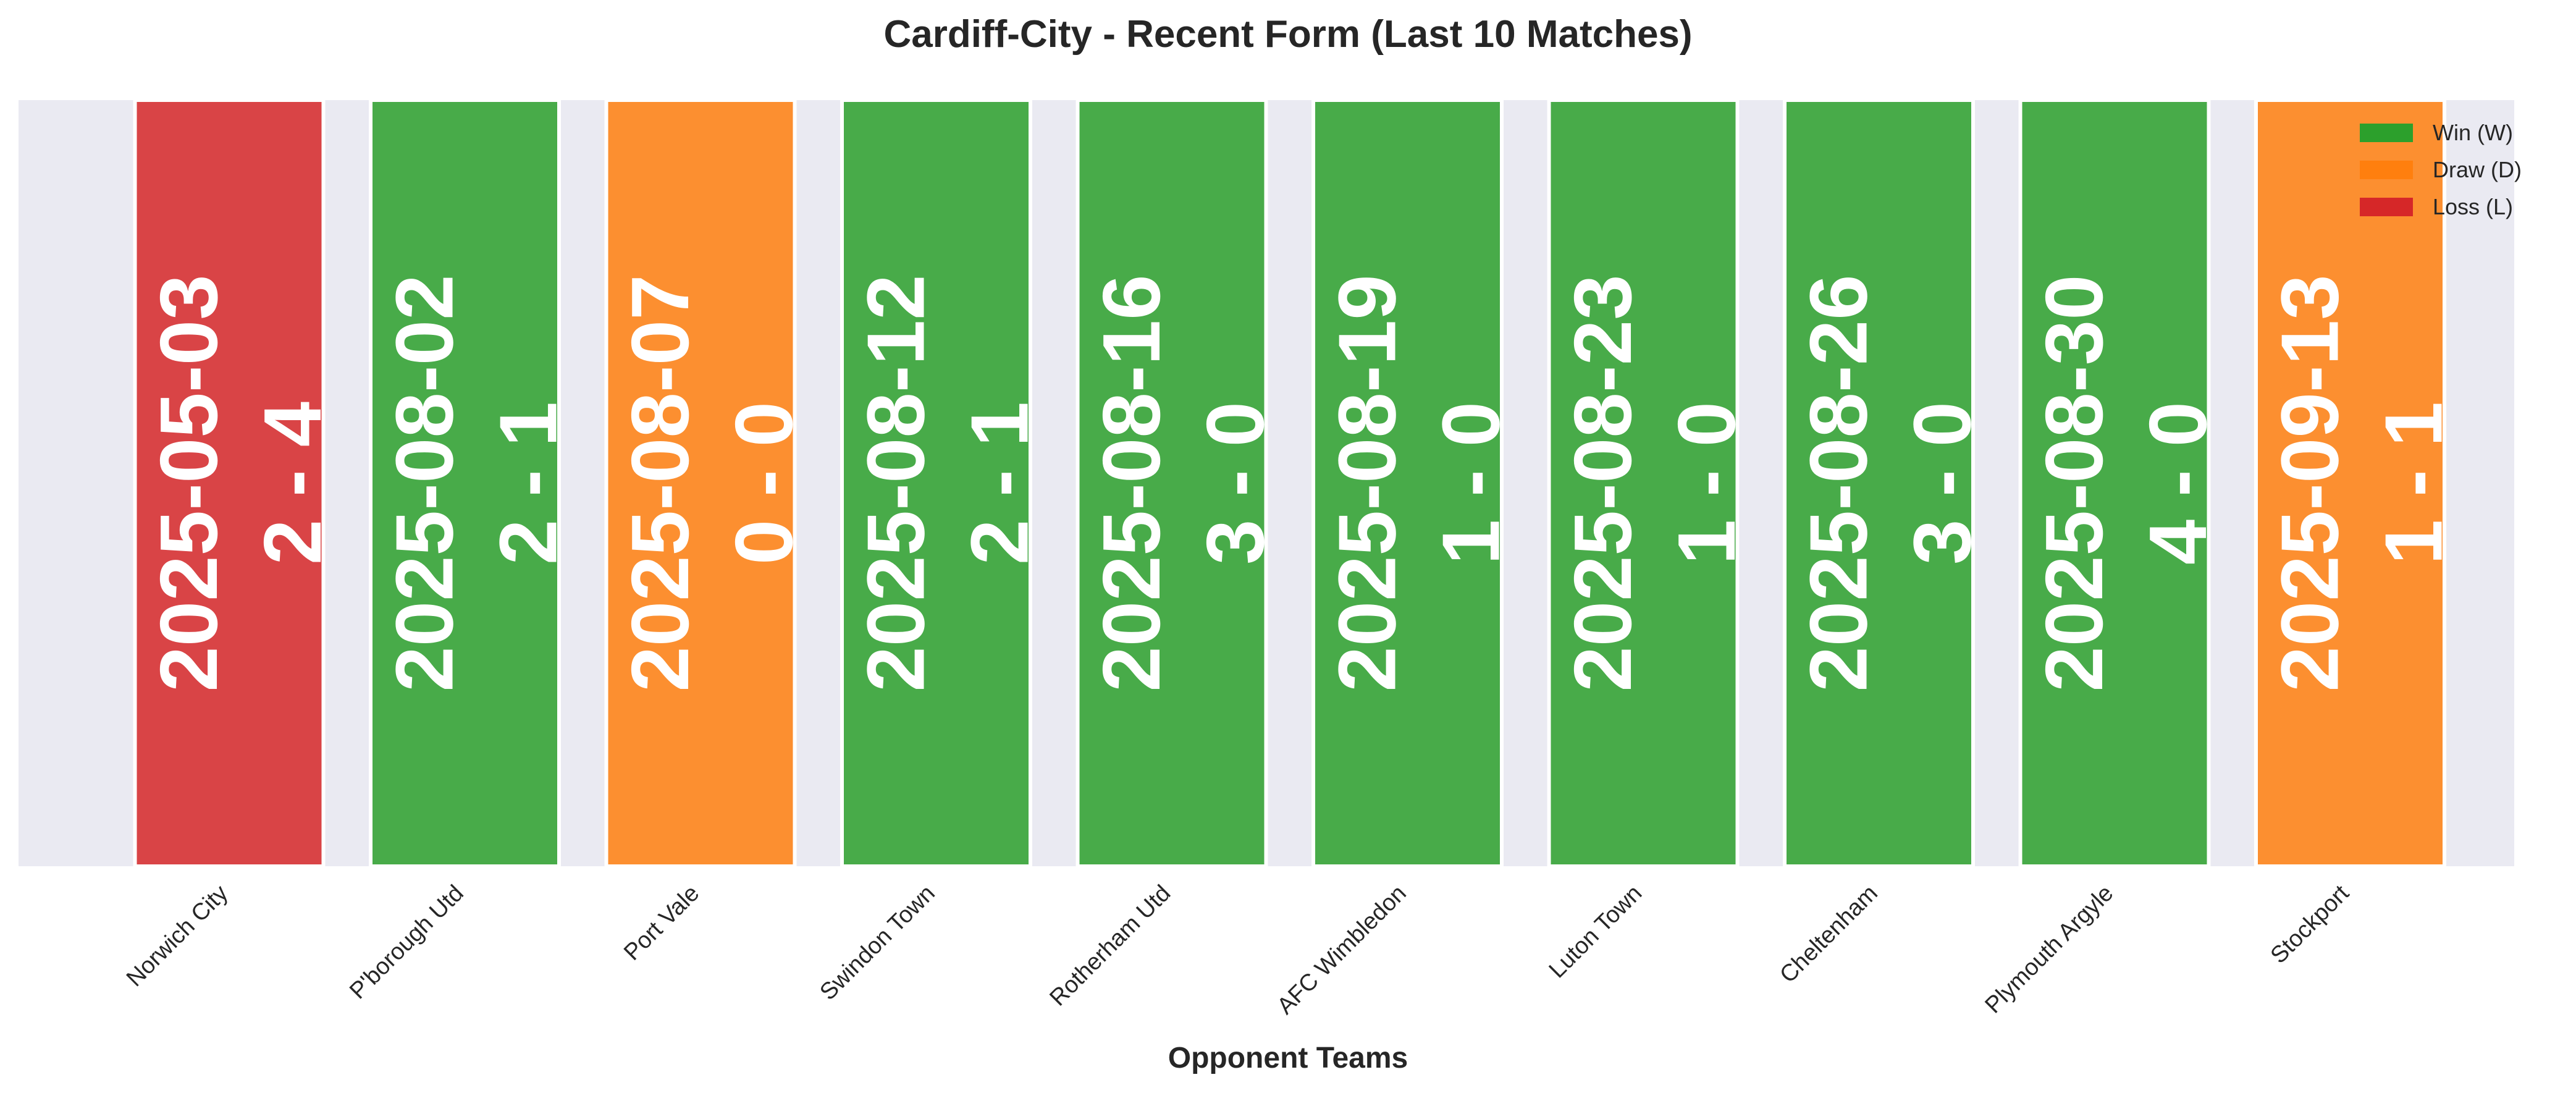 The height and width of the screenshot is (1093, 2576). I want to click on match-date-label: 2025-08-26, so click(1838, 483).